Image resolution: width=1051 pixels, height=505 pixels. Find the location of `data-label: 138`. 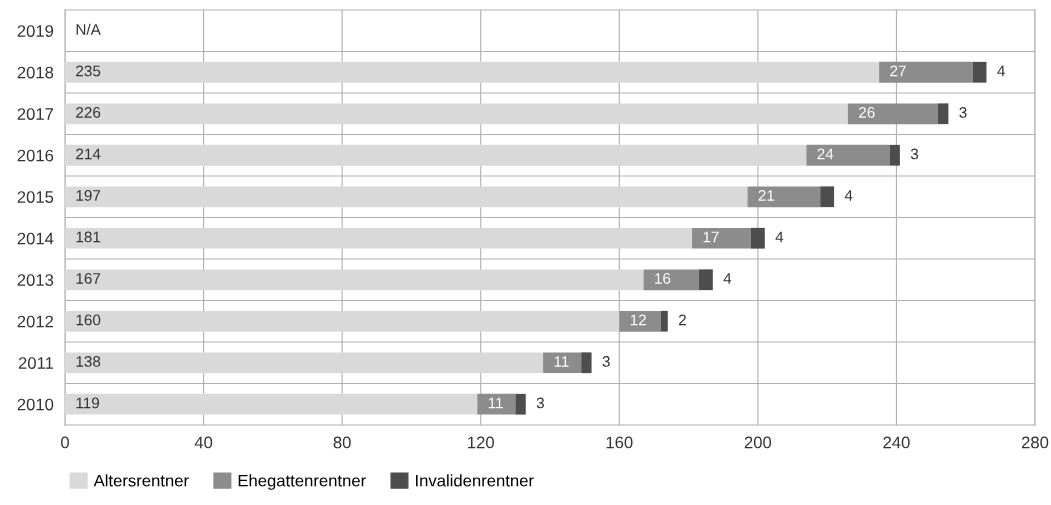

data-label: 138 is located at coordinates (88, 361).